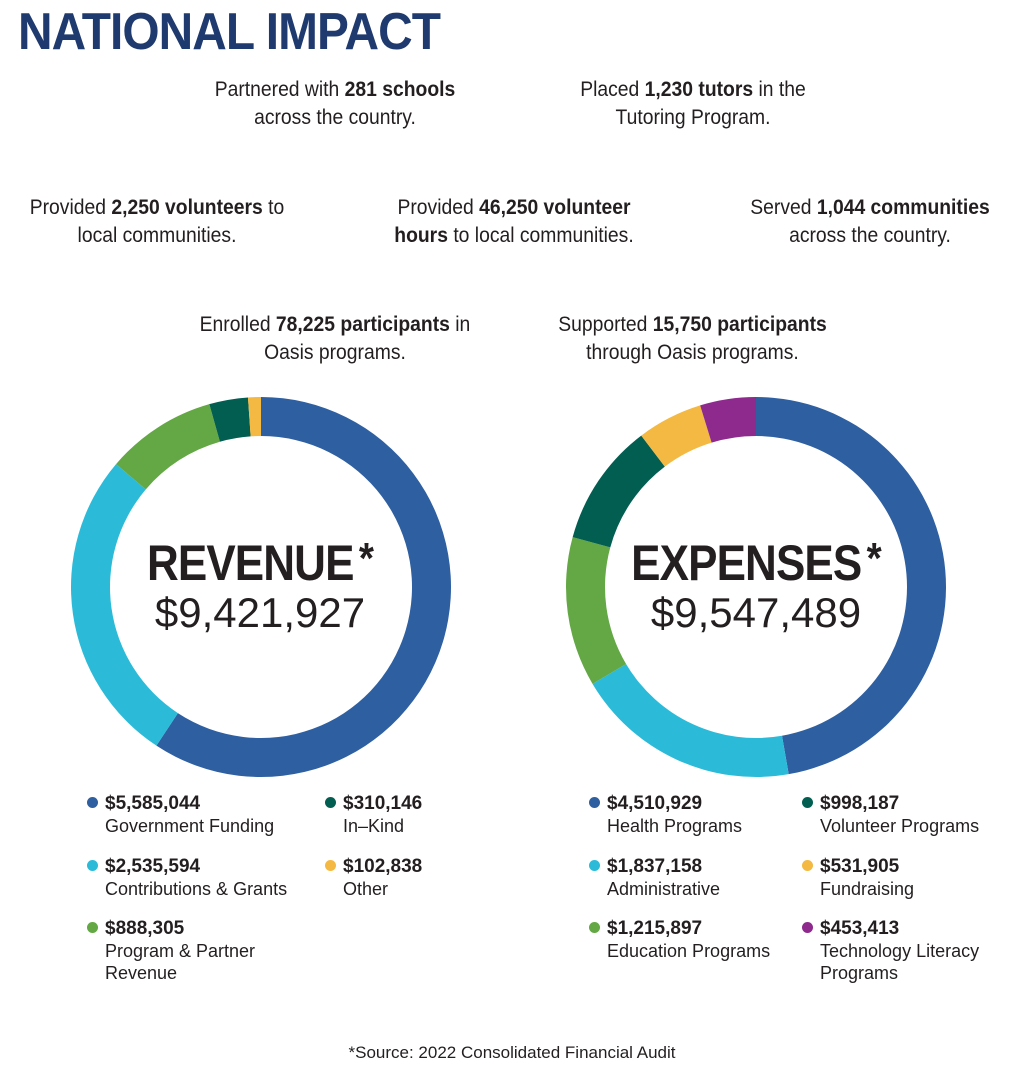 The image size is (1024, 1079). I want to click on legend-label: Government Funding, so click(190, 826).